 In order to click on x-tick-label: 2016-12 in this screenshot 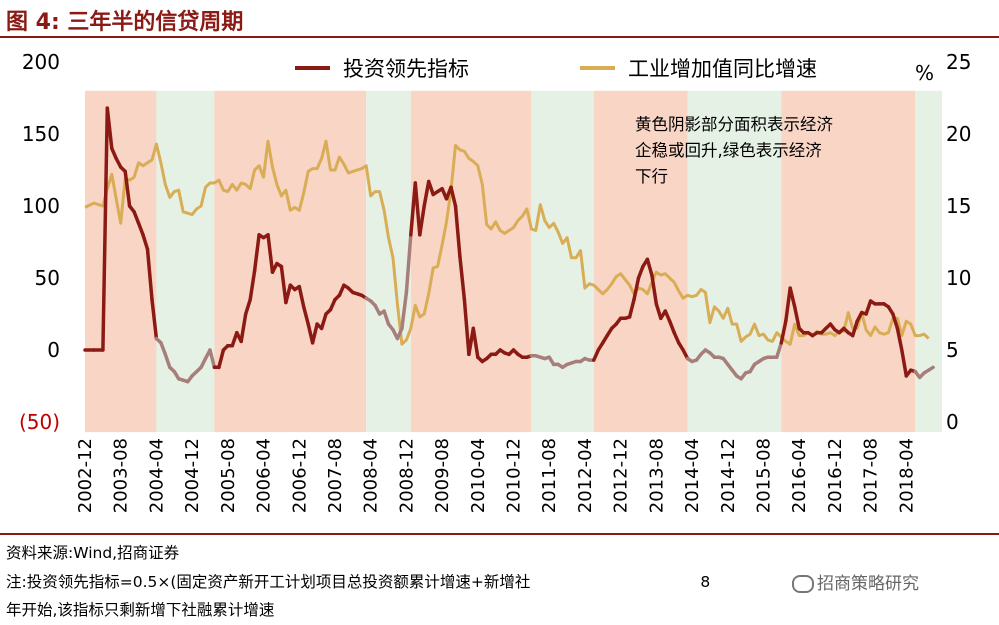, I will do `click(835, 475)`.